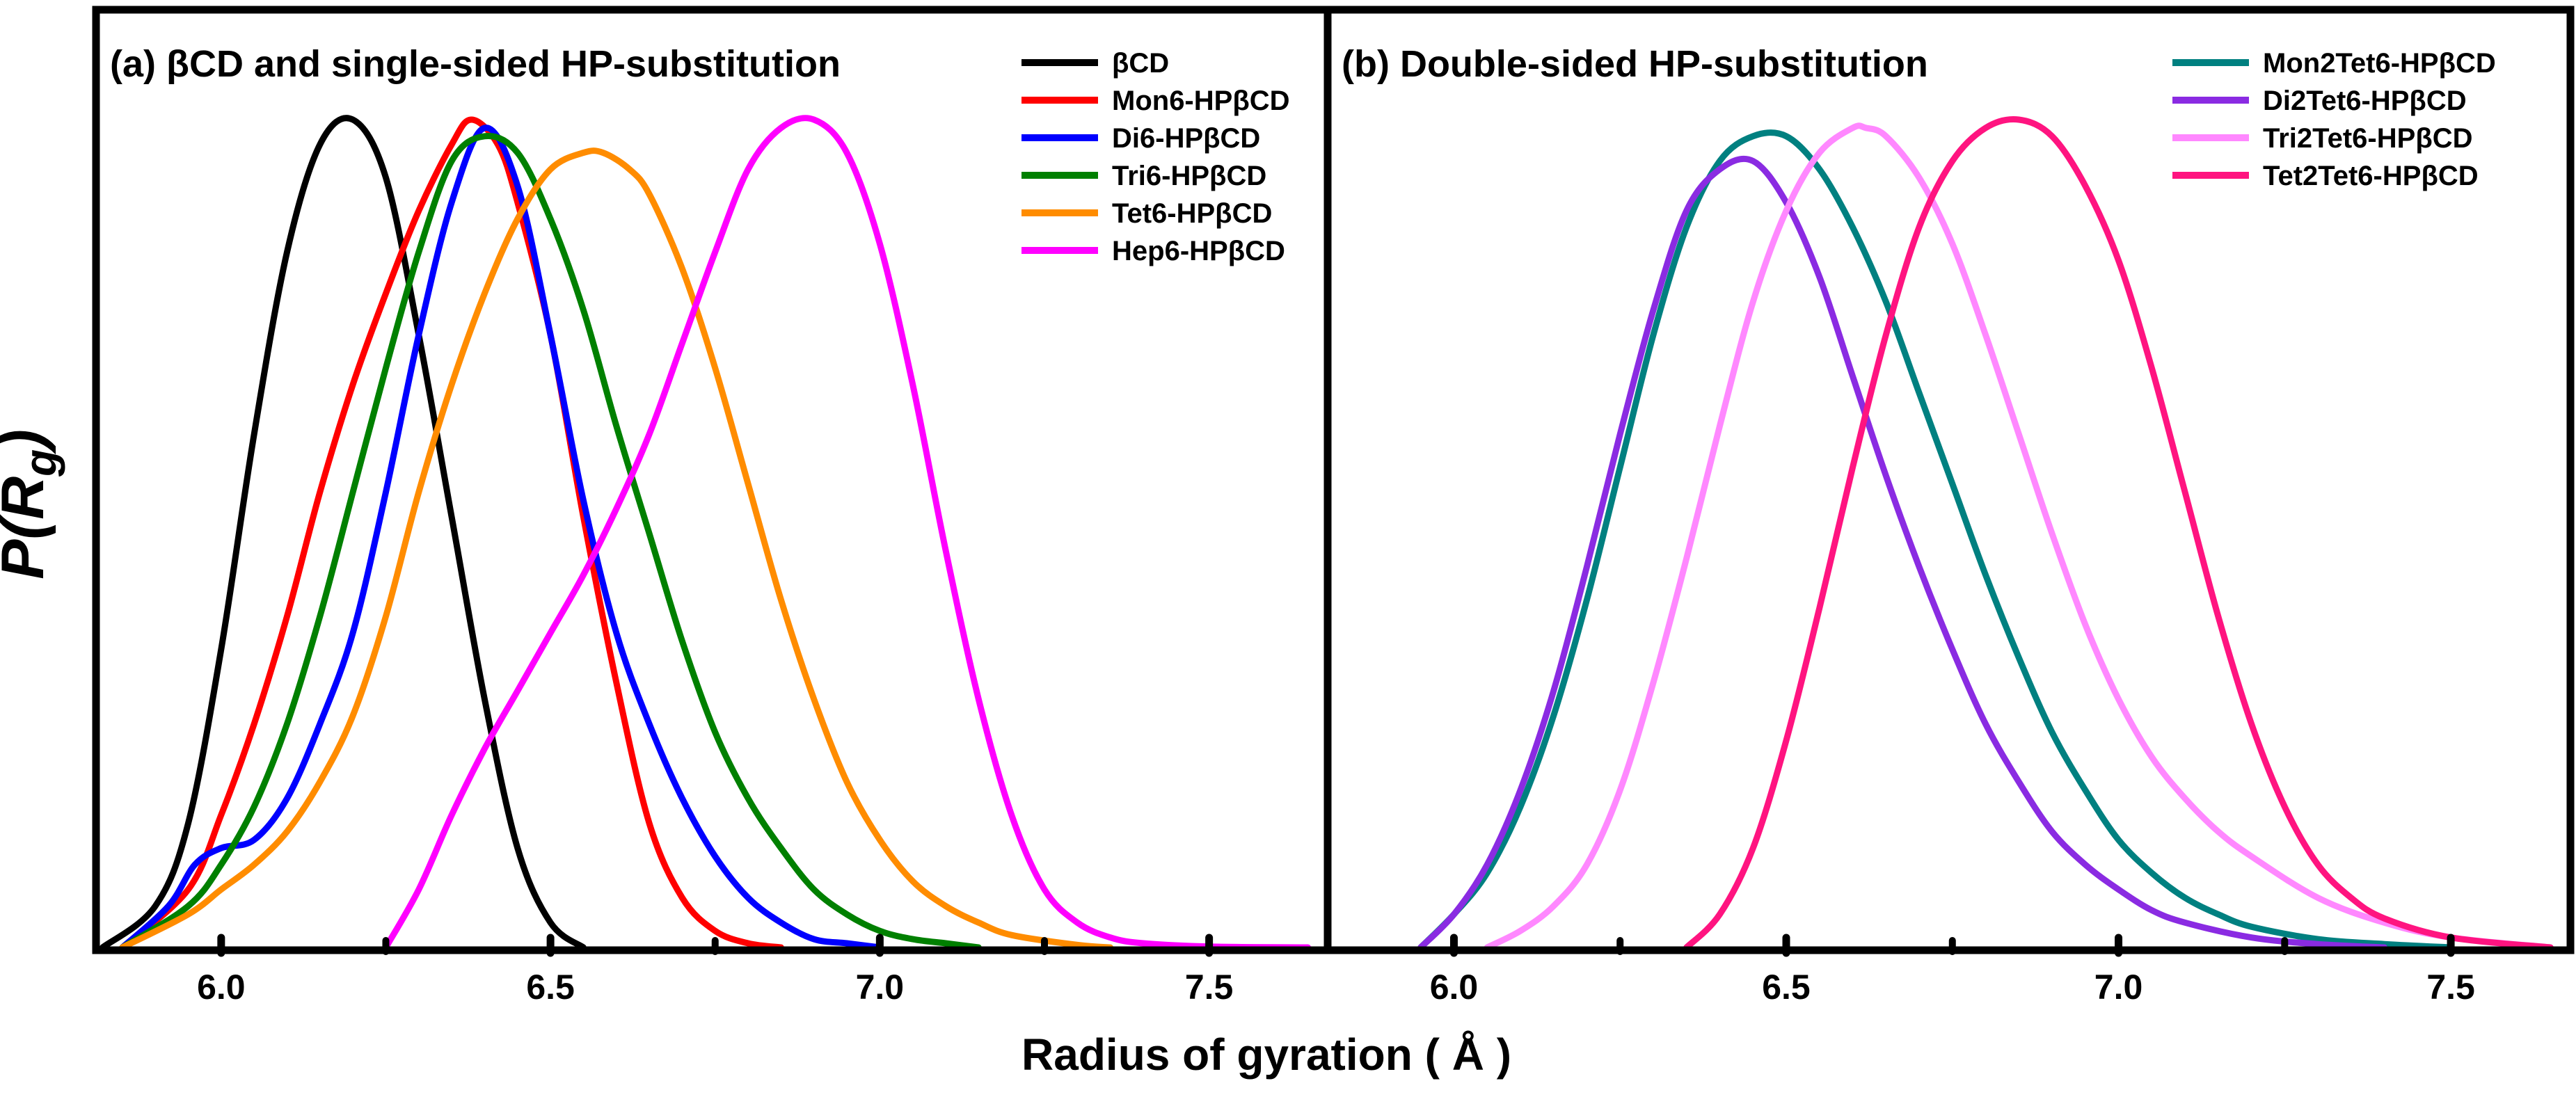 This screenshot has height=1097, width=2576. What do you see at coordinates (2368, 138) in the screenshot?
I see `legend-label-b-2: Tri2Tet6-HPβCD` at bounding box center [2368, 138].